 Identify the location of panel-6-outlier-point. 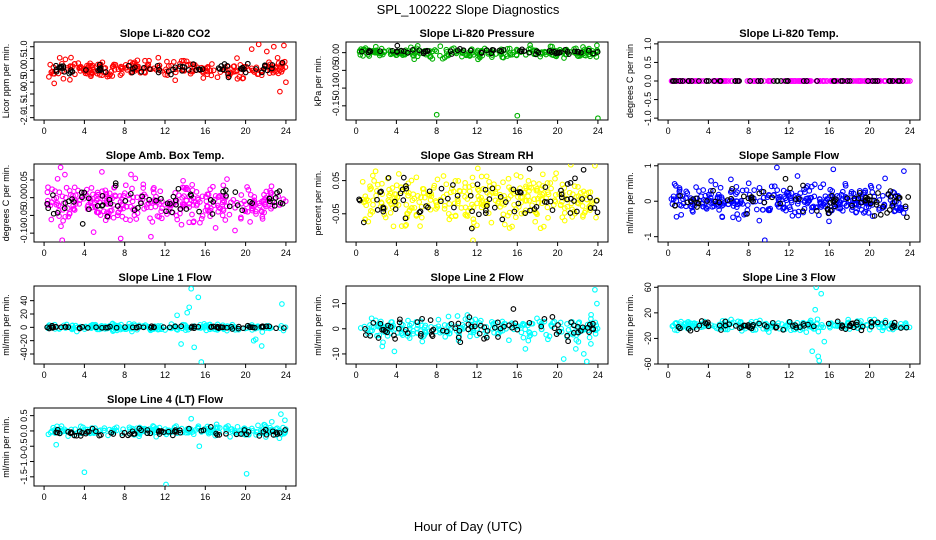
(777, 167).